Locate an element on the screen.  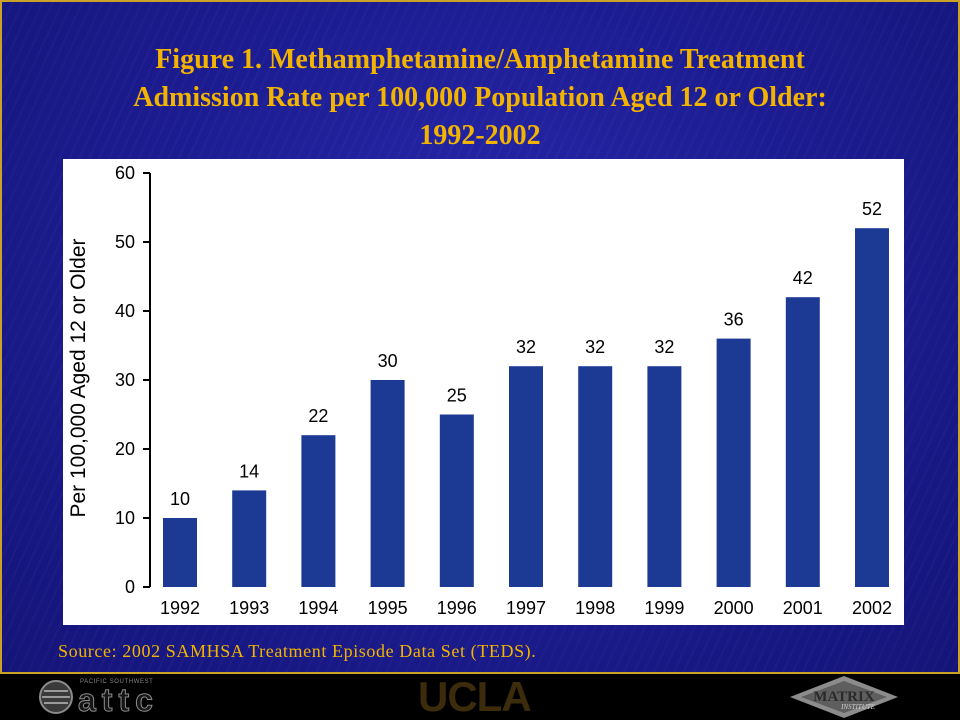
y-tick-label: 30 is located at coordinates (125, 380).